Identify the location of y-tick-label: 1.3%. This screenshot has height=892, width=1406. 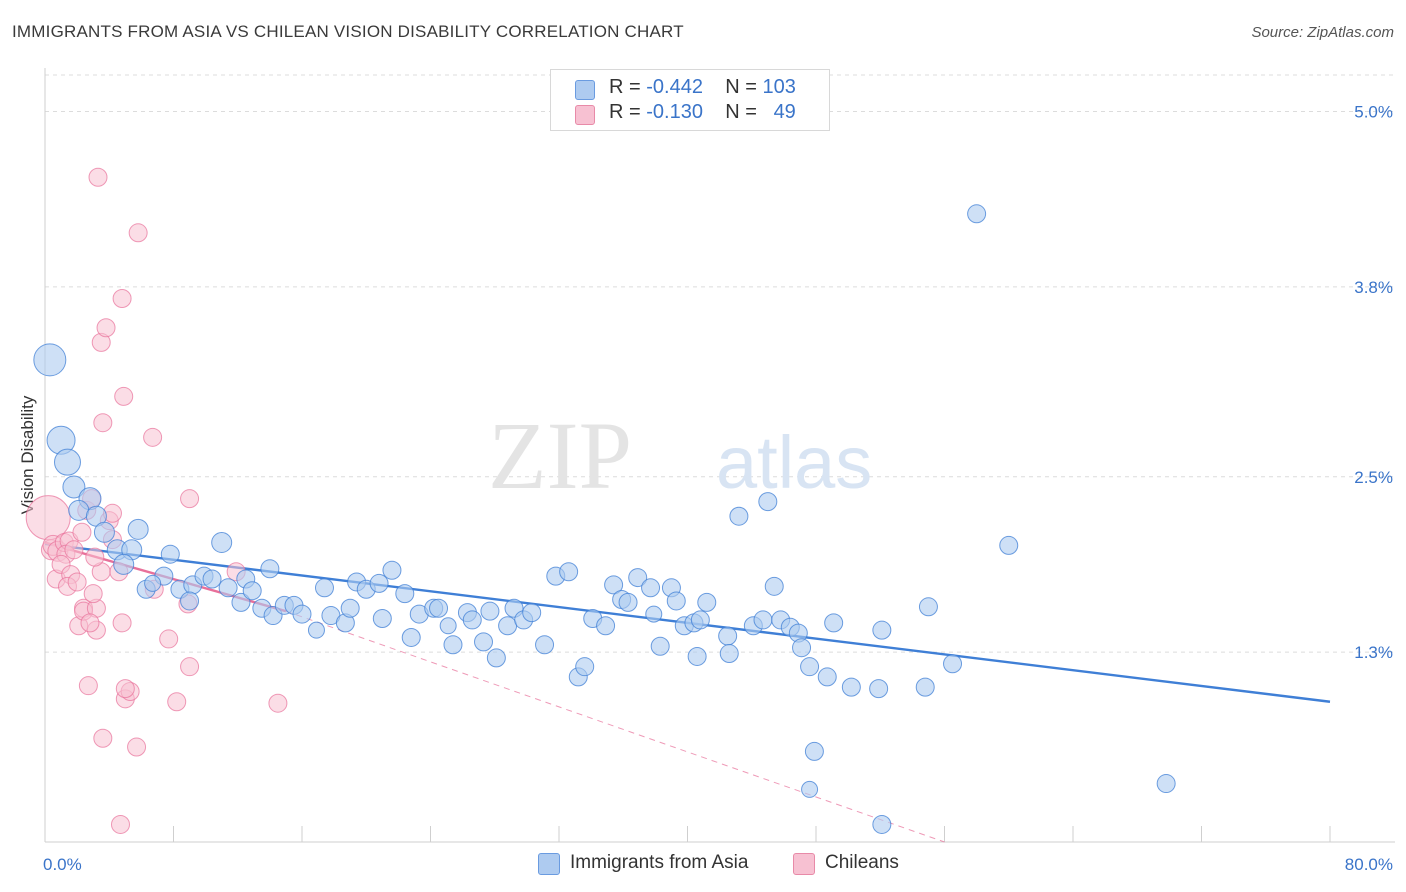
(1373, 652).